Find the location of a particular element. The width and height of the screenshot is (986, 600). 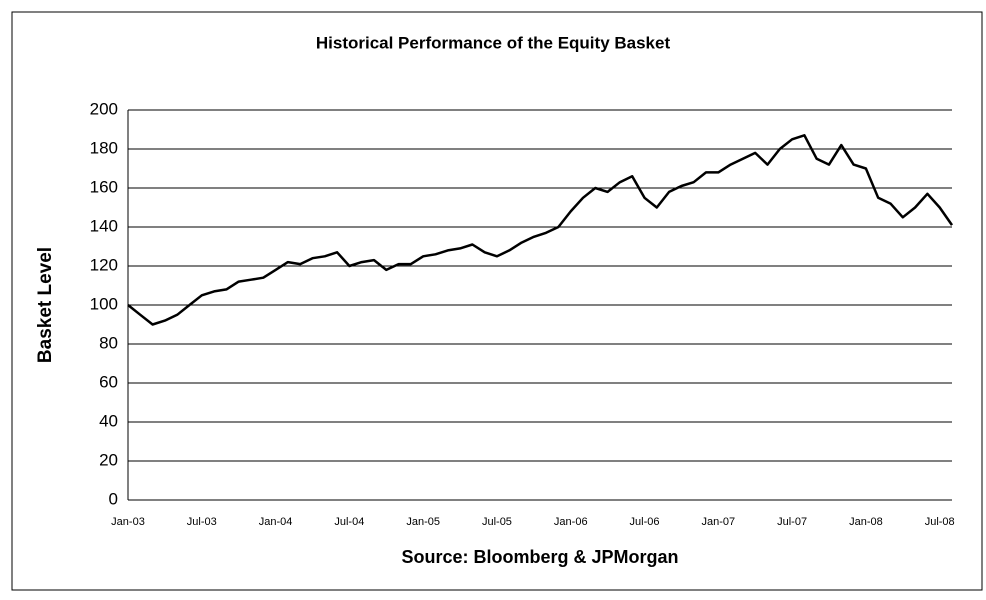

y-tick-label: 160 is located at coordinates (104, 186).